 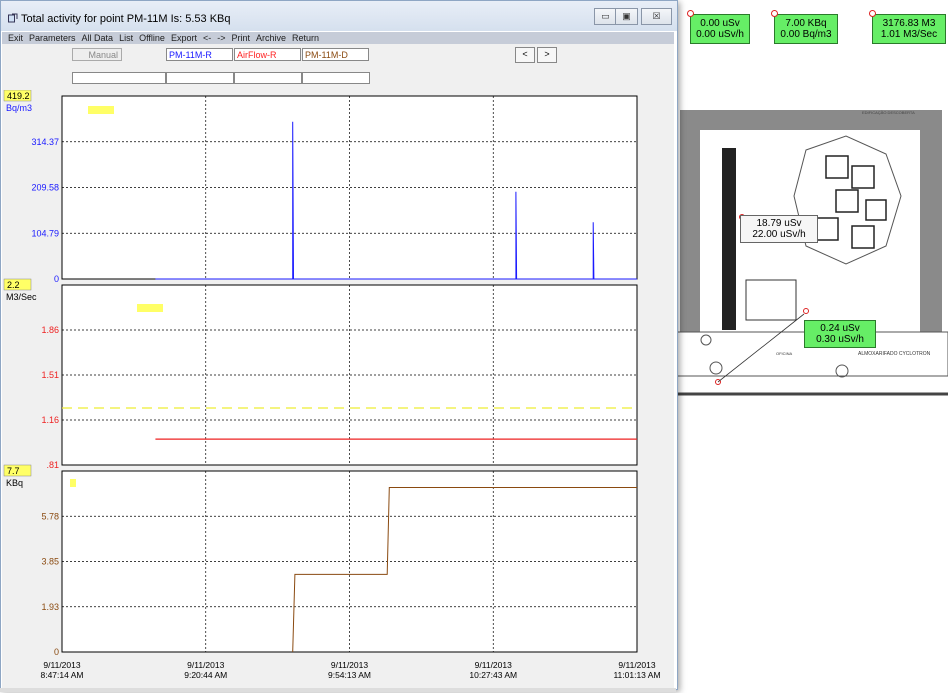 I want to click on menu-list: List, so click(x=126, y=38).